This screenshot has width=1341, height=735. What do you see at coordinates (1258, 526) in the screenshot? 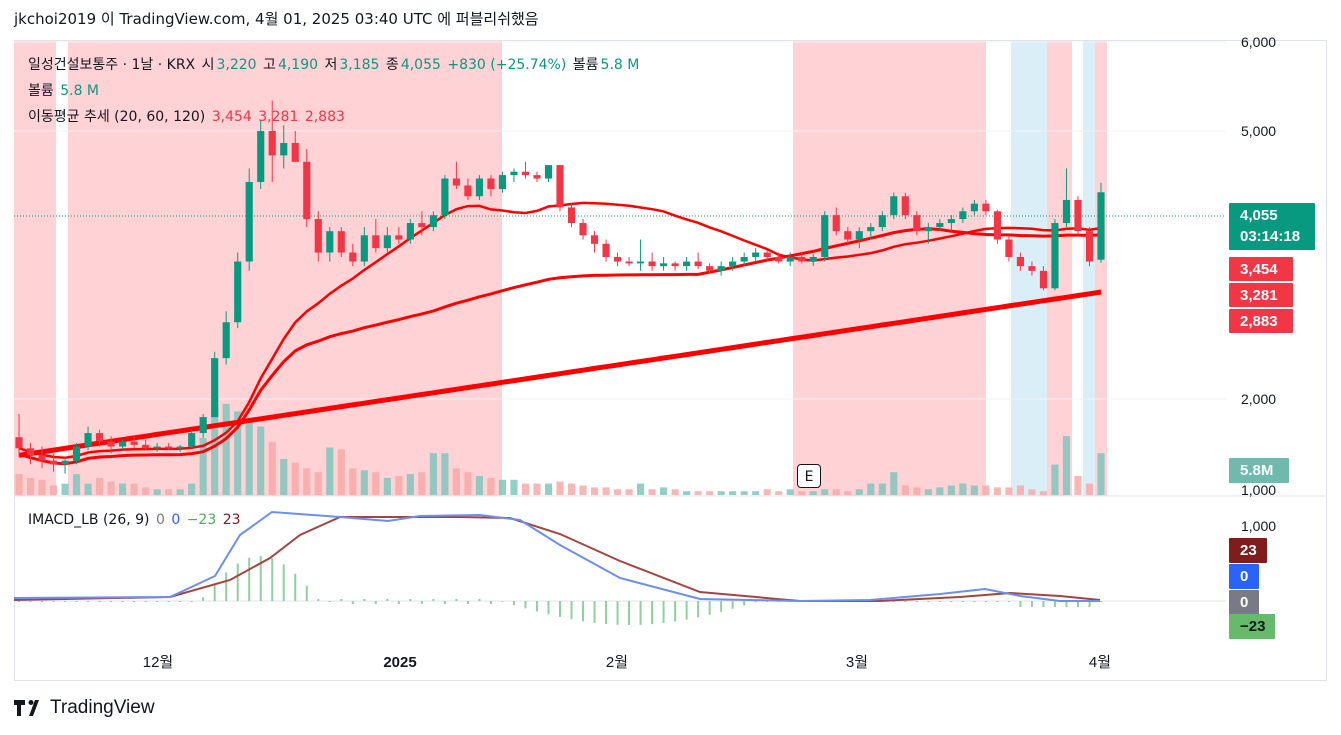
I see `macd-tick-label: 1,000` at bounding box center [1258, 526].